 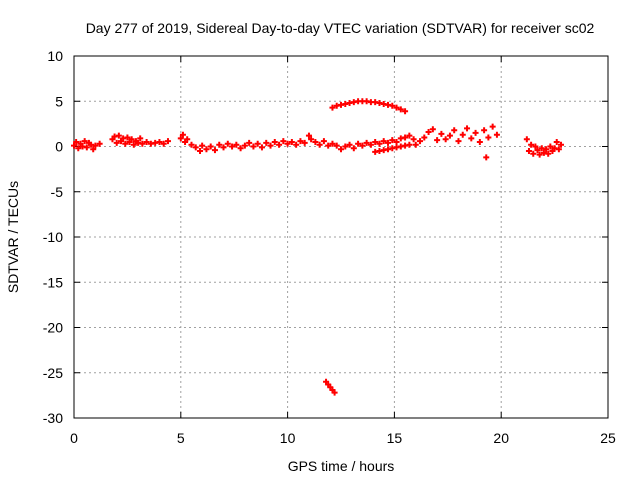 I want to click on series-main-band, so click(x=285, y=142).